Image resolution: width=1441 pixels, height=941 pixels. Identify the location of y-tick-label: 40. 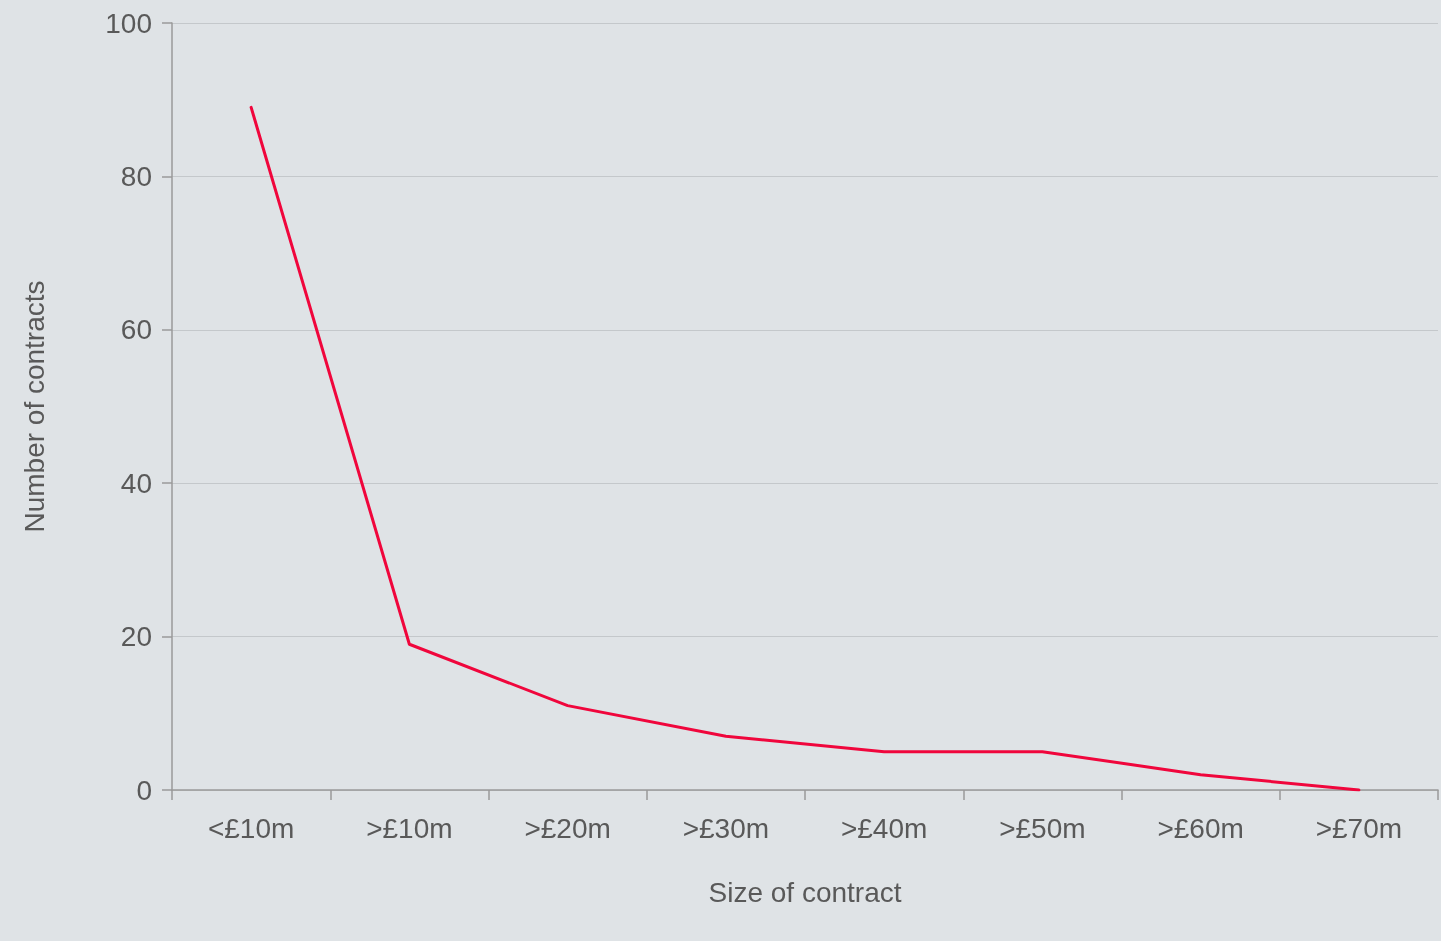
(136, 483).